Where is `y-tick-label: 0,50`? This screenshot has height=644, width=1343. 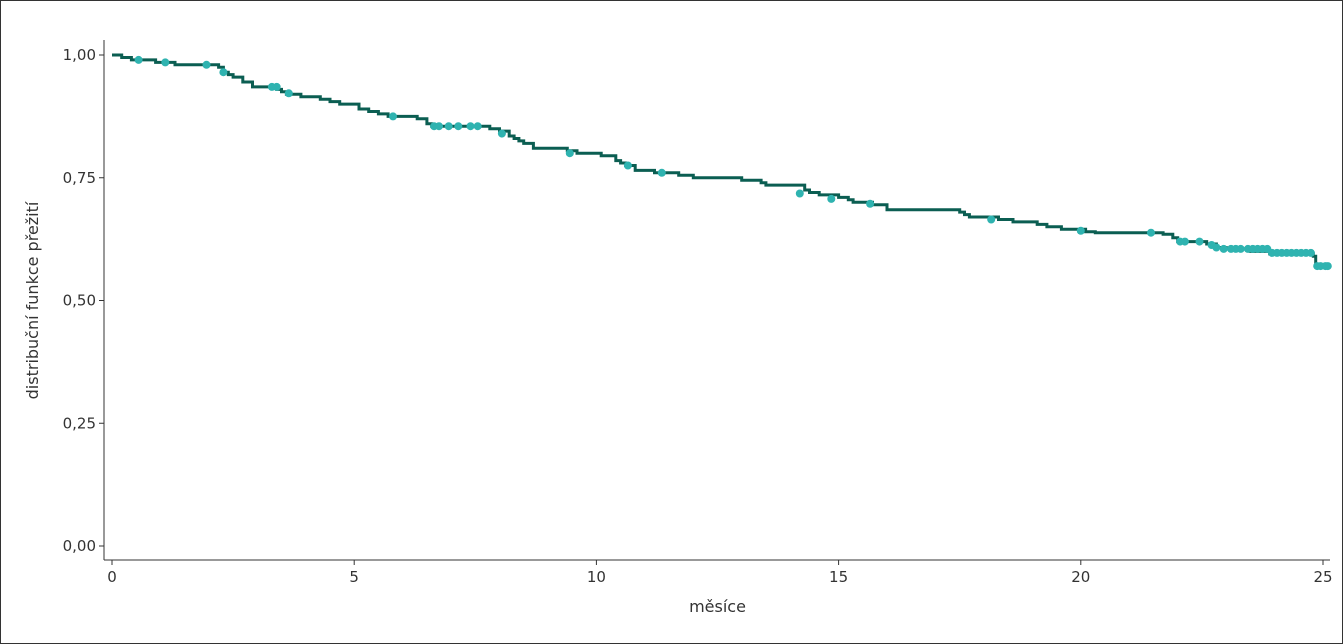
y-tick-label: 0,50 is located at coordinates (79, 301).